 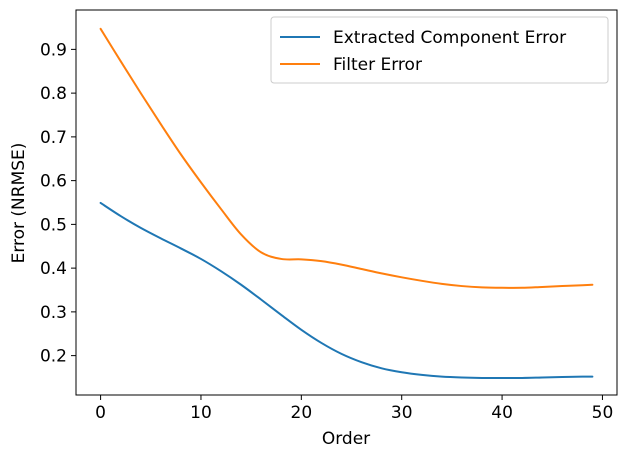 What do you see at coordinates (53, 182) in the screenshot?
I see `y-tick-label: 0.6` at bounding box center [53, 182].